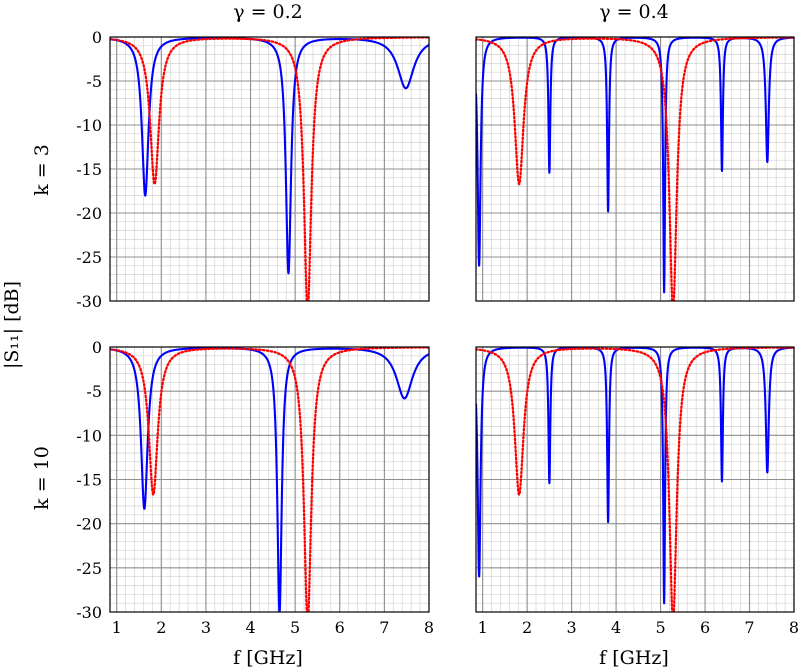 Image resolution: width=800 pixels, height=669 pixels. I want to click on column-title-gamma-0.4: γ = 0.4, so click(634, 12).